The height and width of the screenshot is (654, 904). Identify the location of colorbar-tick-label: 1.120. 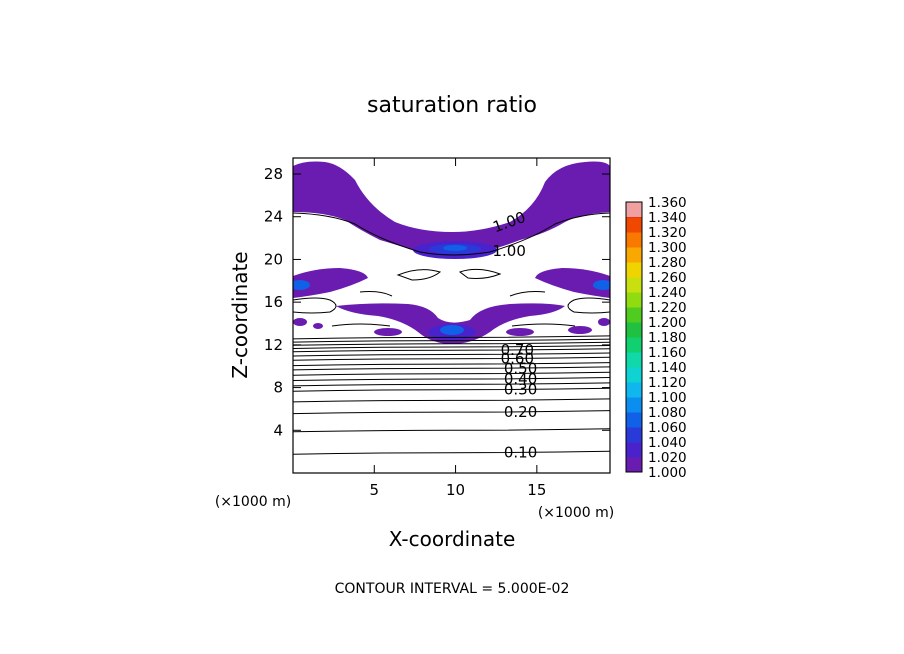
(667, 383).